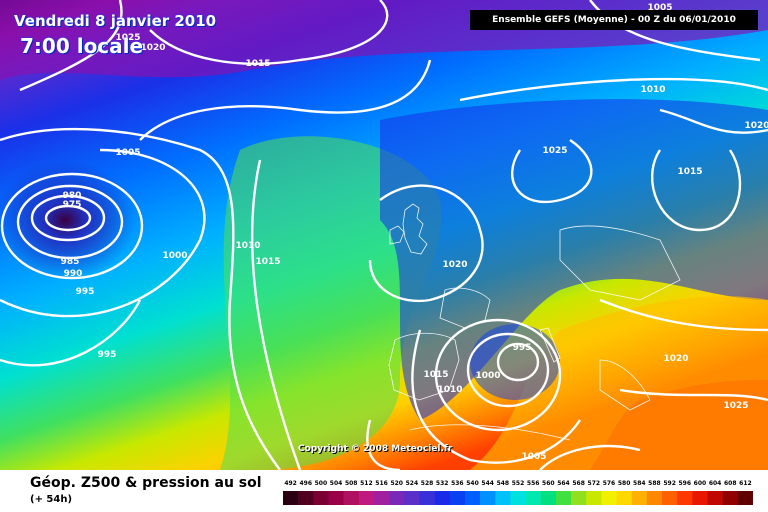 This screenshot has height=512, width=768. I want to click on scale-label: 500, so click(321, 483).